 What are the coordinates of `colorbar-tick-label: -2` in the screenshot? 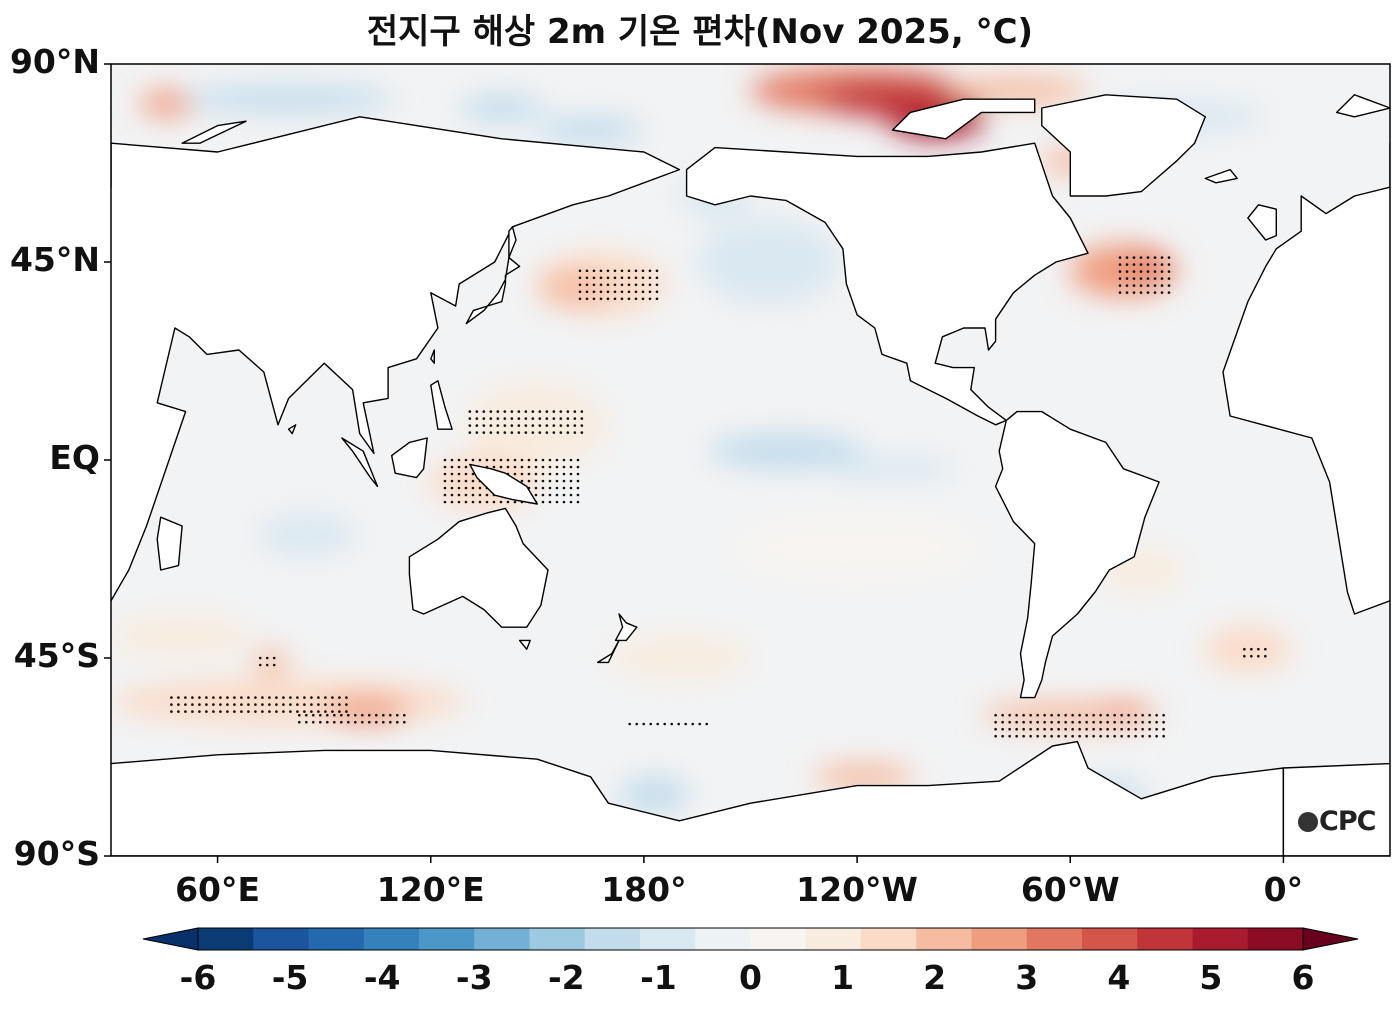 It's located at (566, 977).